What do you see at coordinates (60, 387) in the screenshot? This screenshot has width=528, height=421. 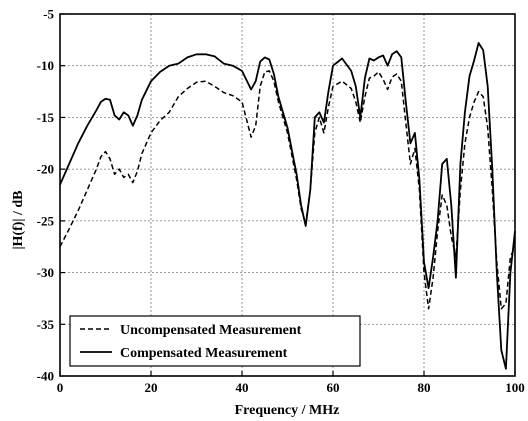 I see `x-tick-label: 0` at bounding box center [60, 387].